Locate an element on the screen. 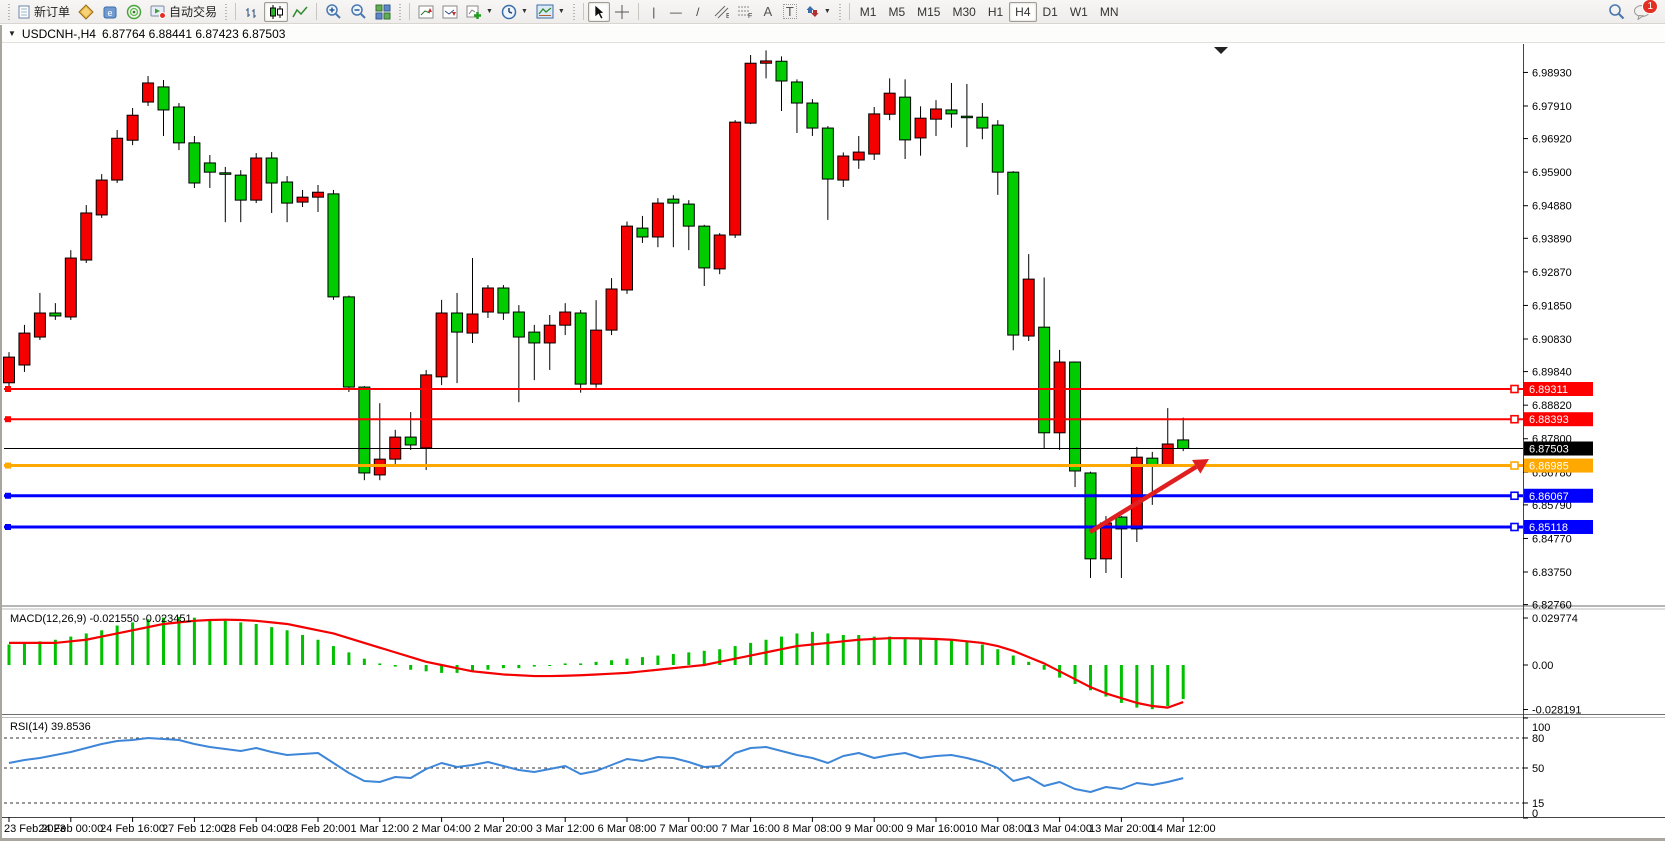  timeframe-h4-button: H4 is located at coordinates (1023, 11).